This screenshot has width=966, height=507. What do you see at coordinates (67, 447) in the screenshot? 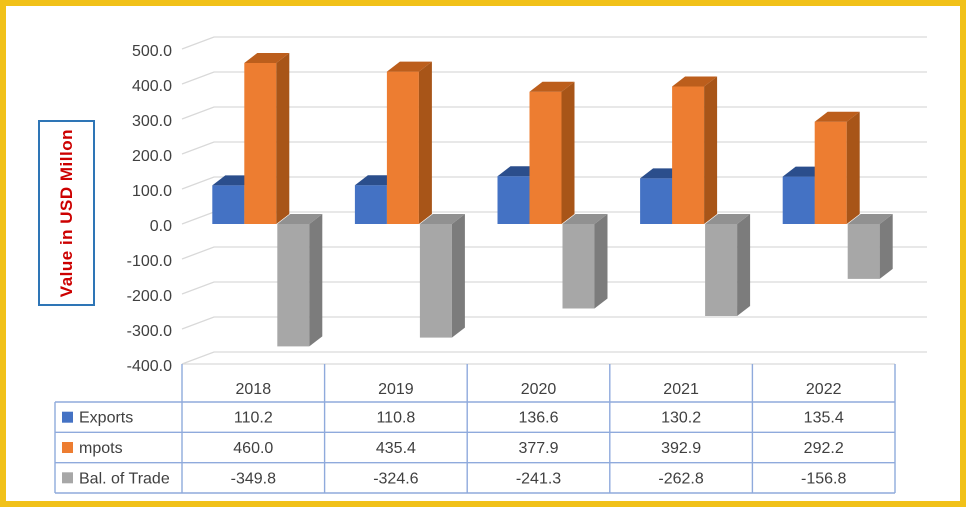
I see `legend-key-mpots` at bounding box center [67, 447].